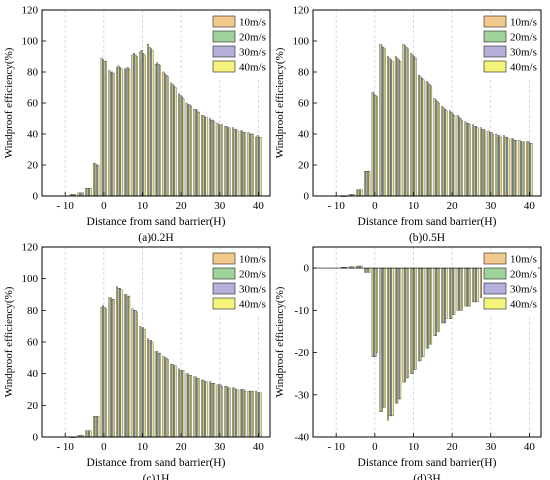  I want to click on panel-caption: (c)1H, so click(156, 476).